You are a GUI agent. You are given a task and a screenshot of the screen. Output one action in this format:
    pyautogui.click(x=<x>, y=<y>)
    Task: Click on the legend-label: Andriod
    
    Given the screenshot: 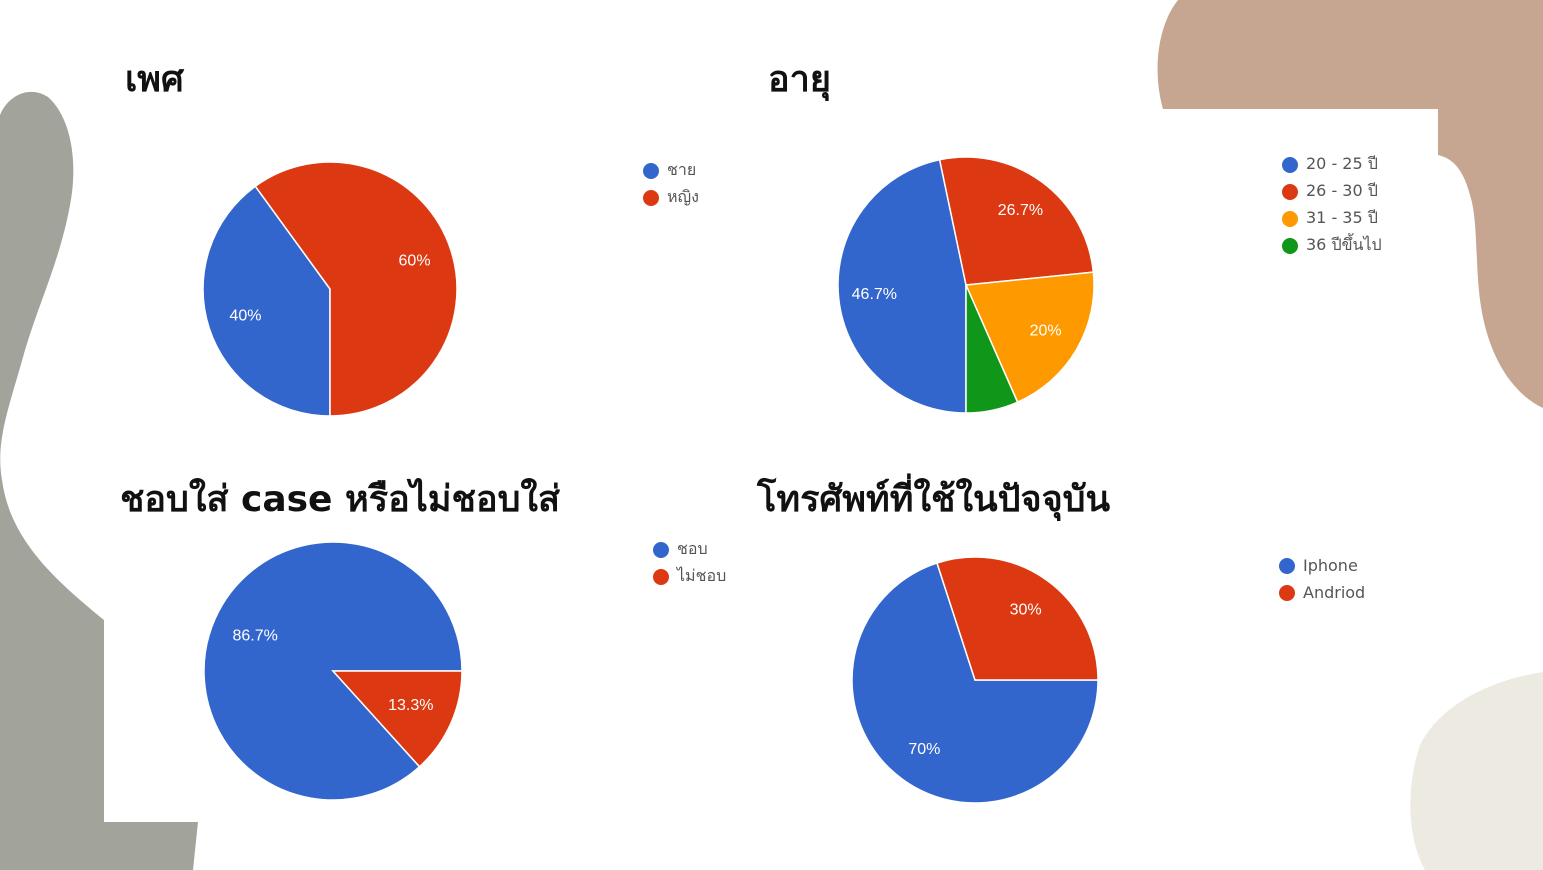 What is the action you would take?
    pyautogui.click(x=1334, y=592)
    